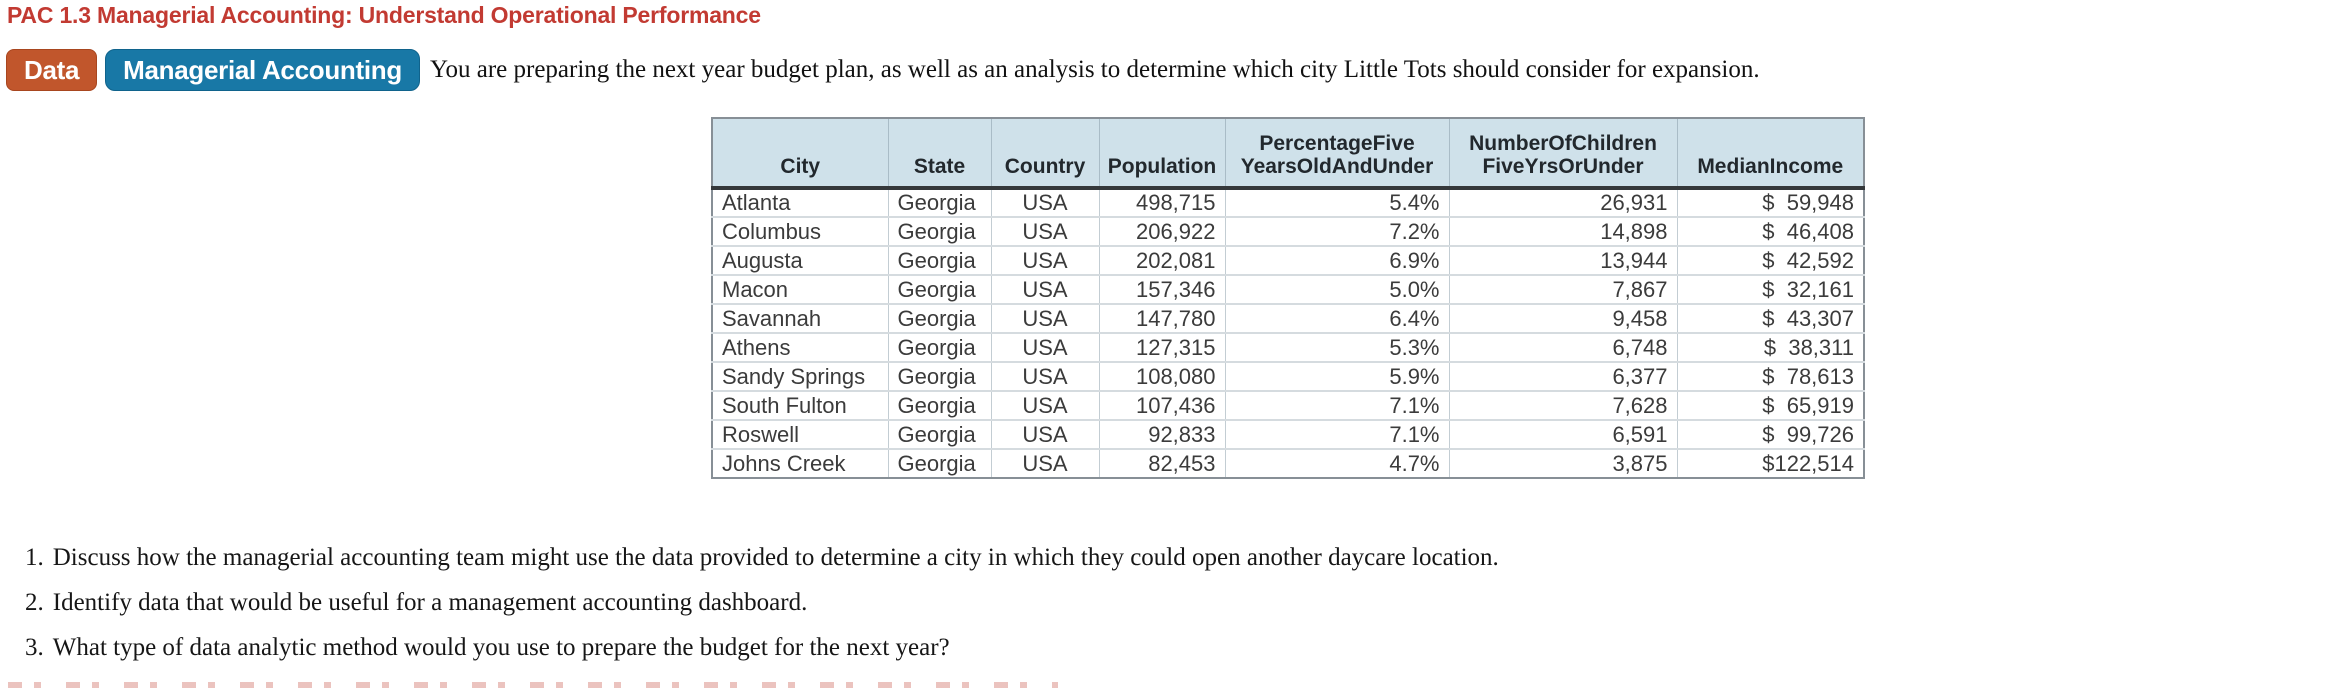 The image size is (2332, 688). What do you see at coordinates (1337, 377) in the screenshot?
I see `cell-pct_five: 5.9%` at bounding box center [1337, 377].